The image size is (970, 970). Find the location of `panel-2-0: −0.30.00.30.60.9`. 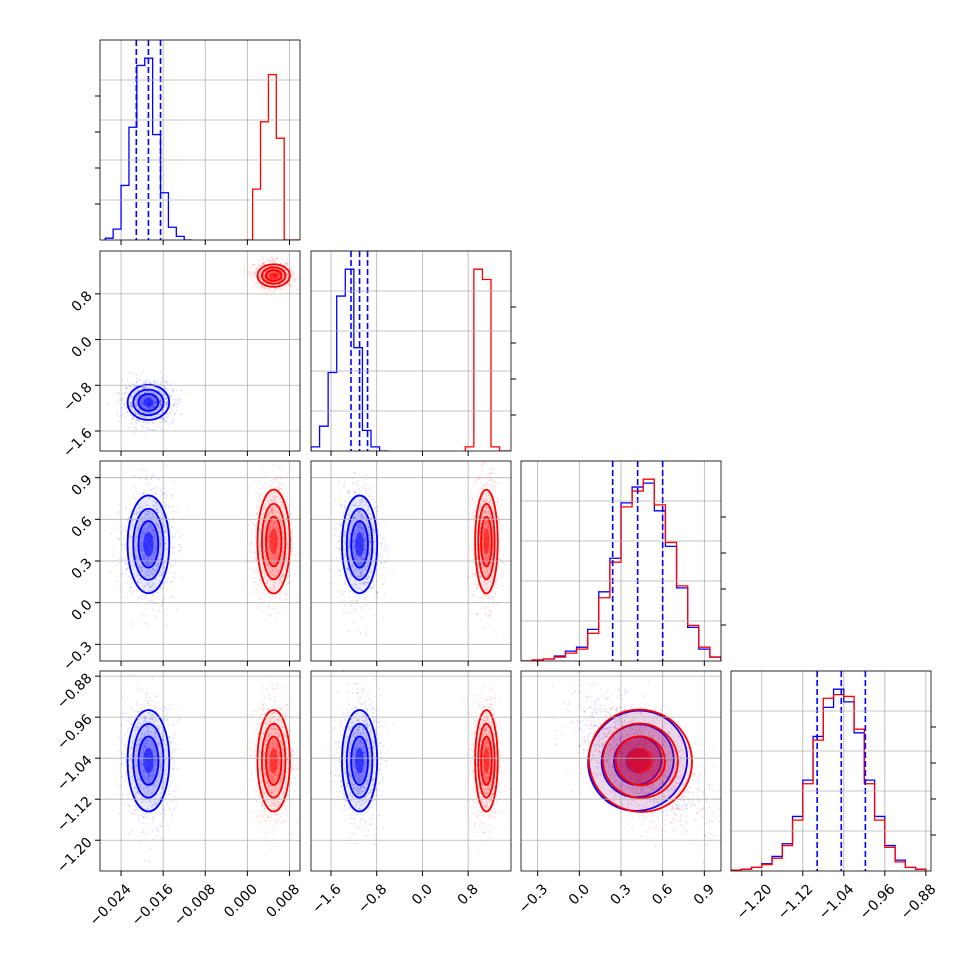

panel-2-0: −0.30.00.30.60.9 is located at coordinates (180, 567).